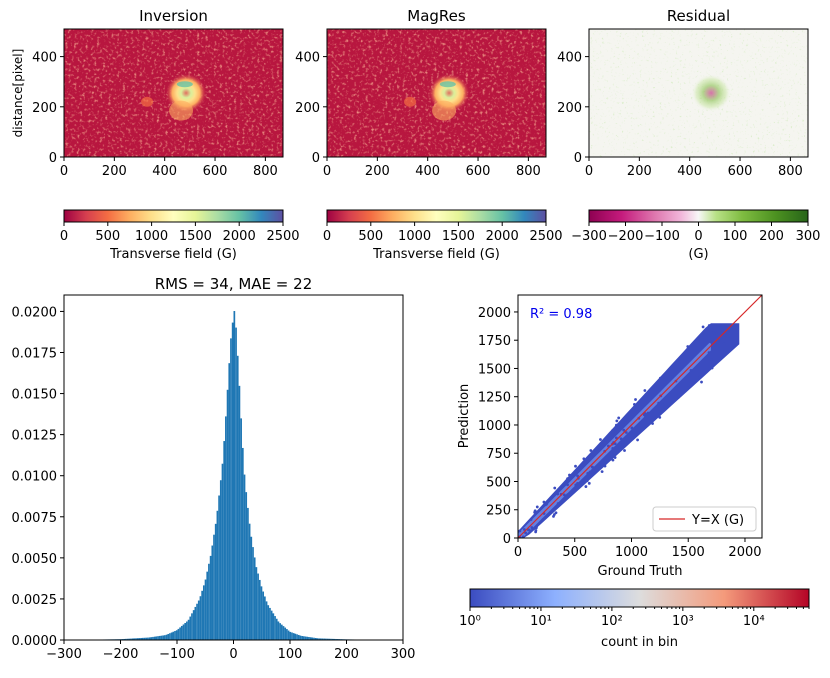 The width and height of the screenshot is (830, 678). What do you see at coordinates (698, 254) in the screenshot?
I see `colorbar-label: (G)` at bounding box center [698, 254].